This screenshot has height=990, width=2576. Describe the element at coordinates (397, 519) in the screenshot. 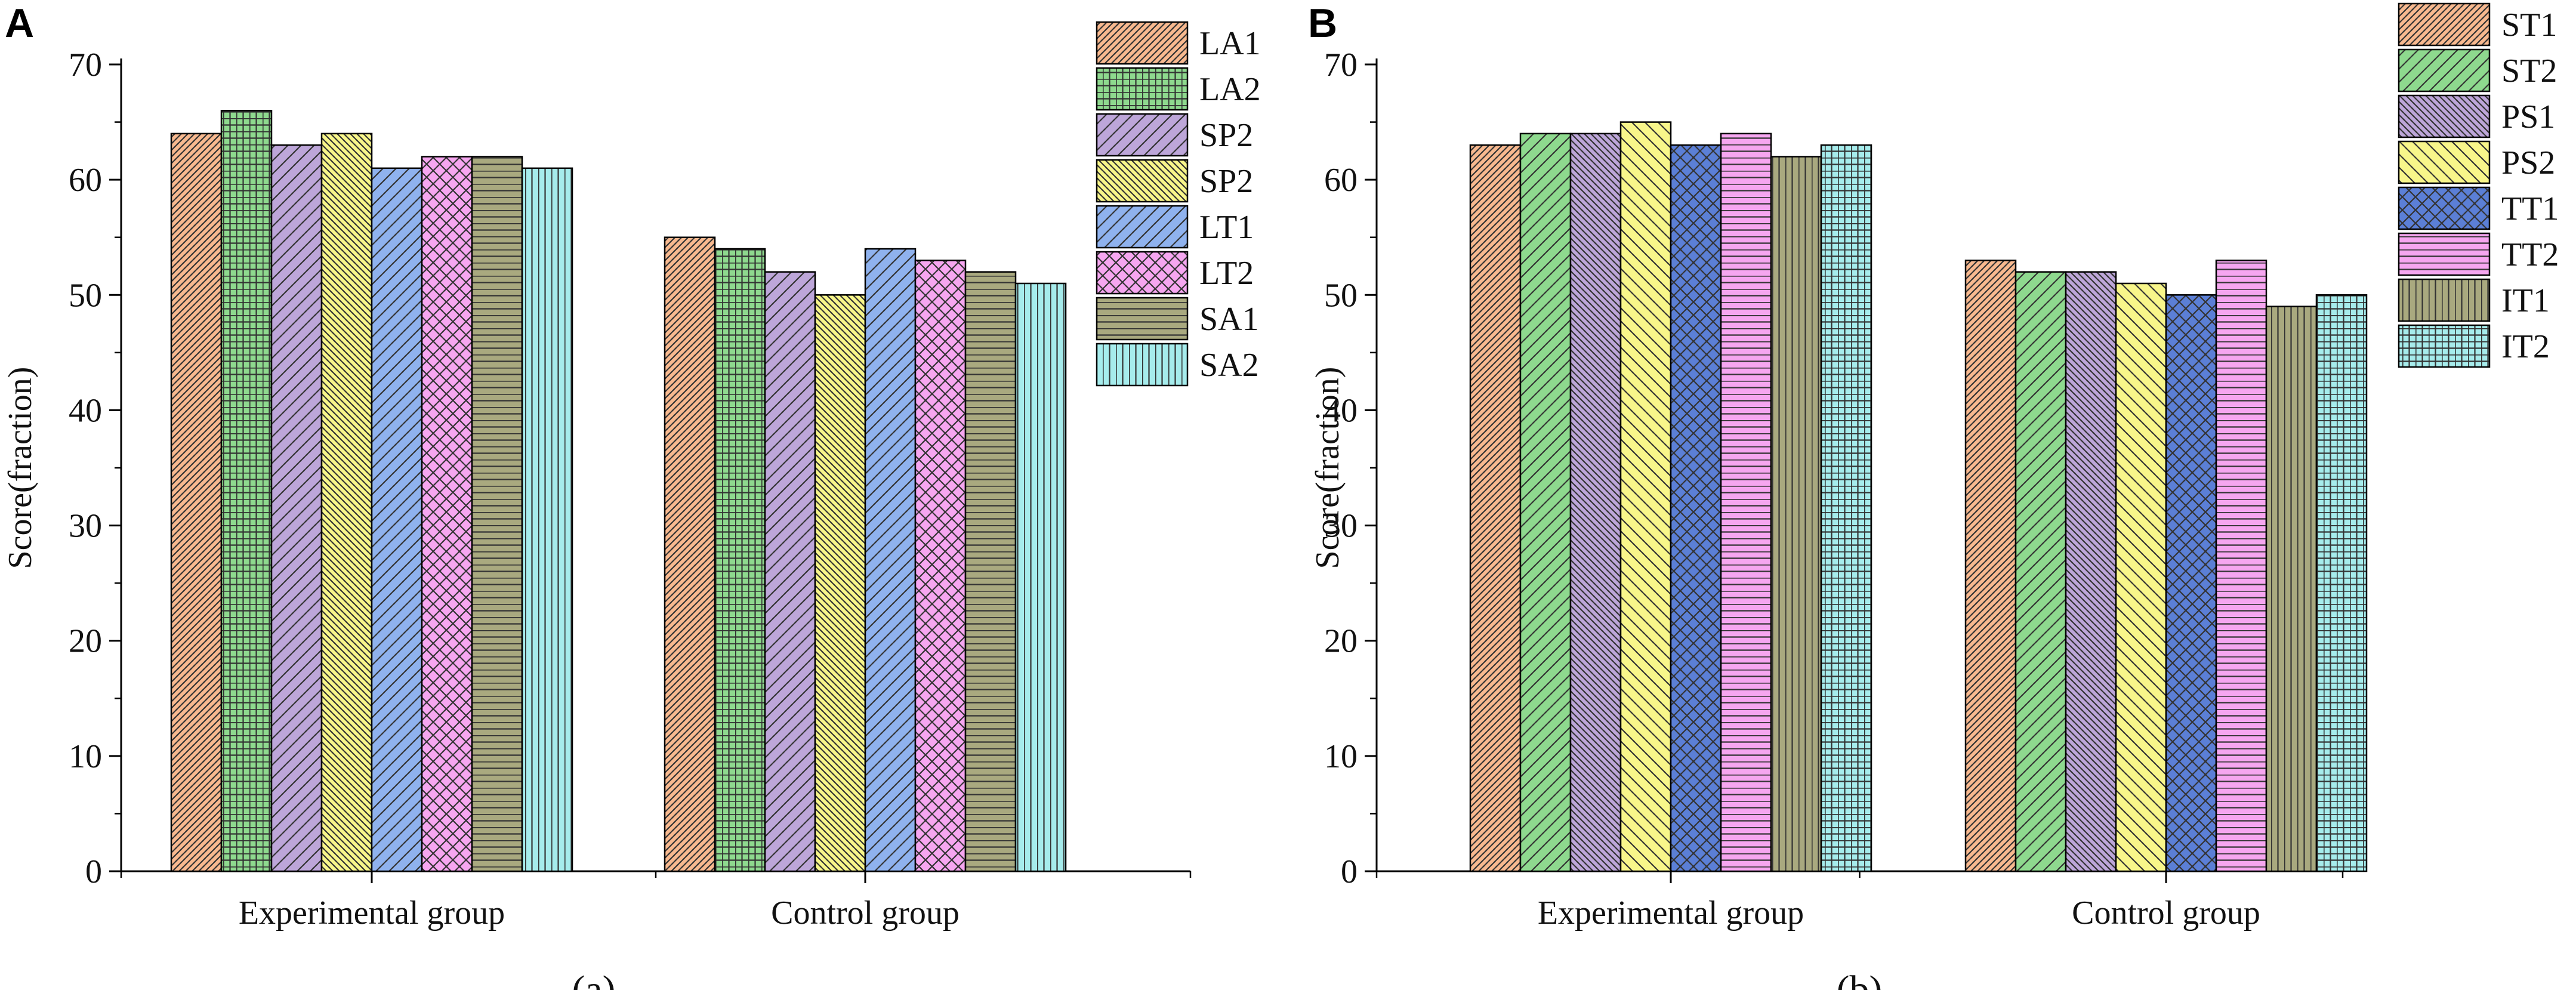

I see `bar-lt1-experimental` at that location.